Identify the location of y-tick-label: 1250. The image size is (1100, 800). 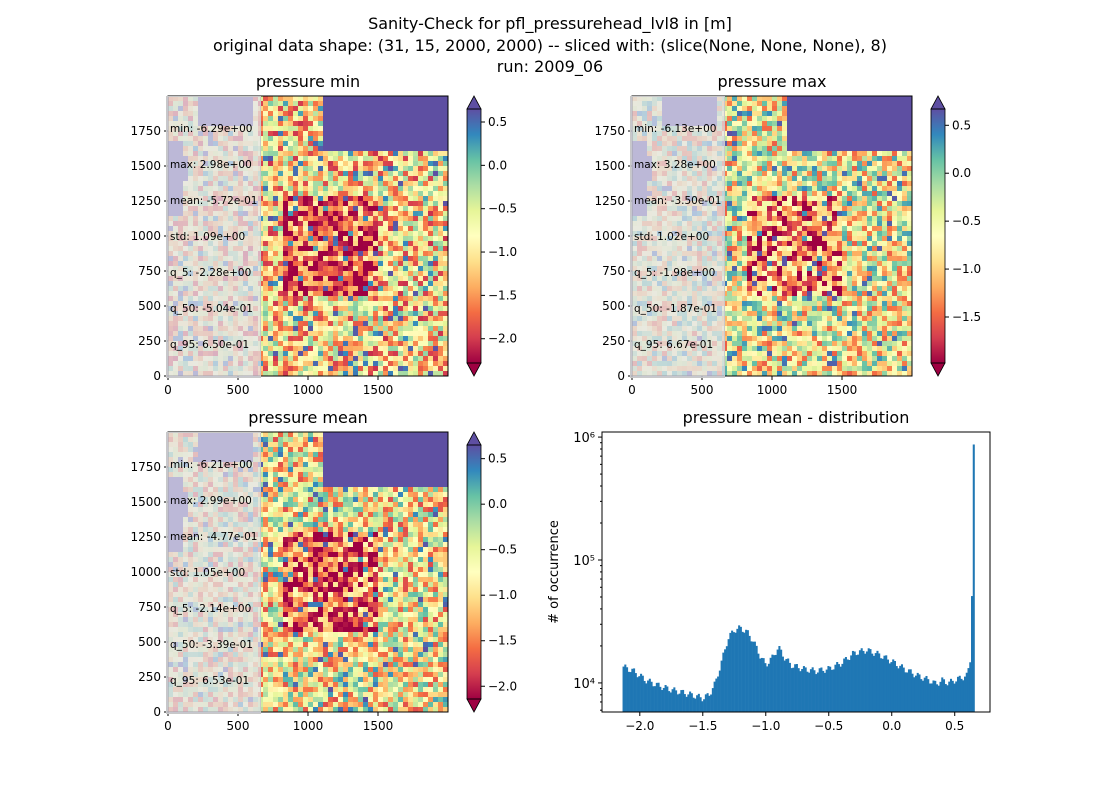
(145, 201).